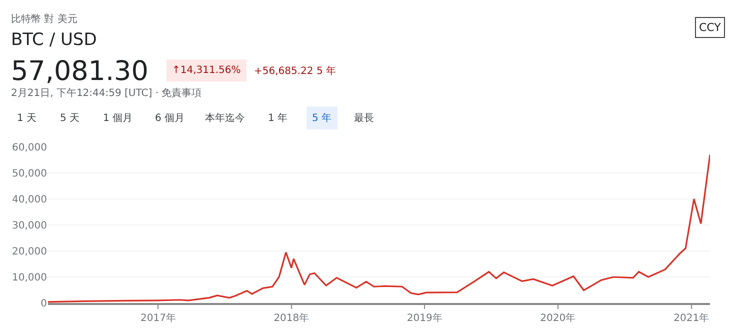 This screenshot has height=336, width=740. Describe the element at coordinates (322, 118) in the screenshot. I see `text: 5 年` at that location.